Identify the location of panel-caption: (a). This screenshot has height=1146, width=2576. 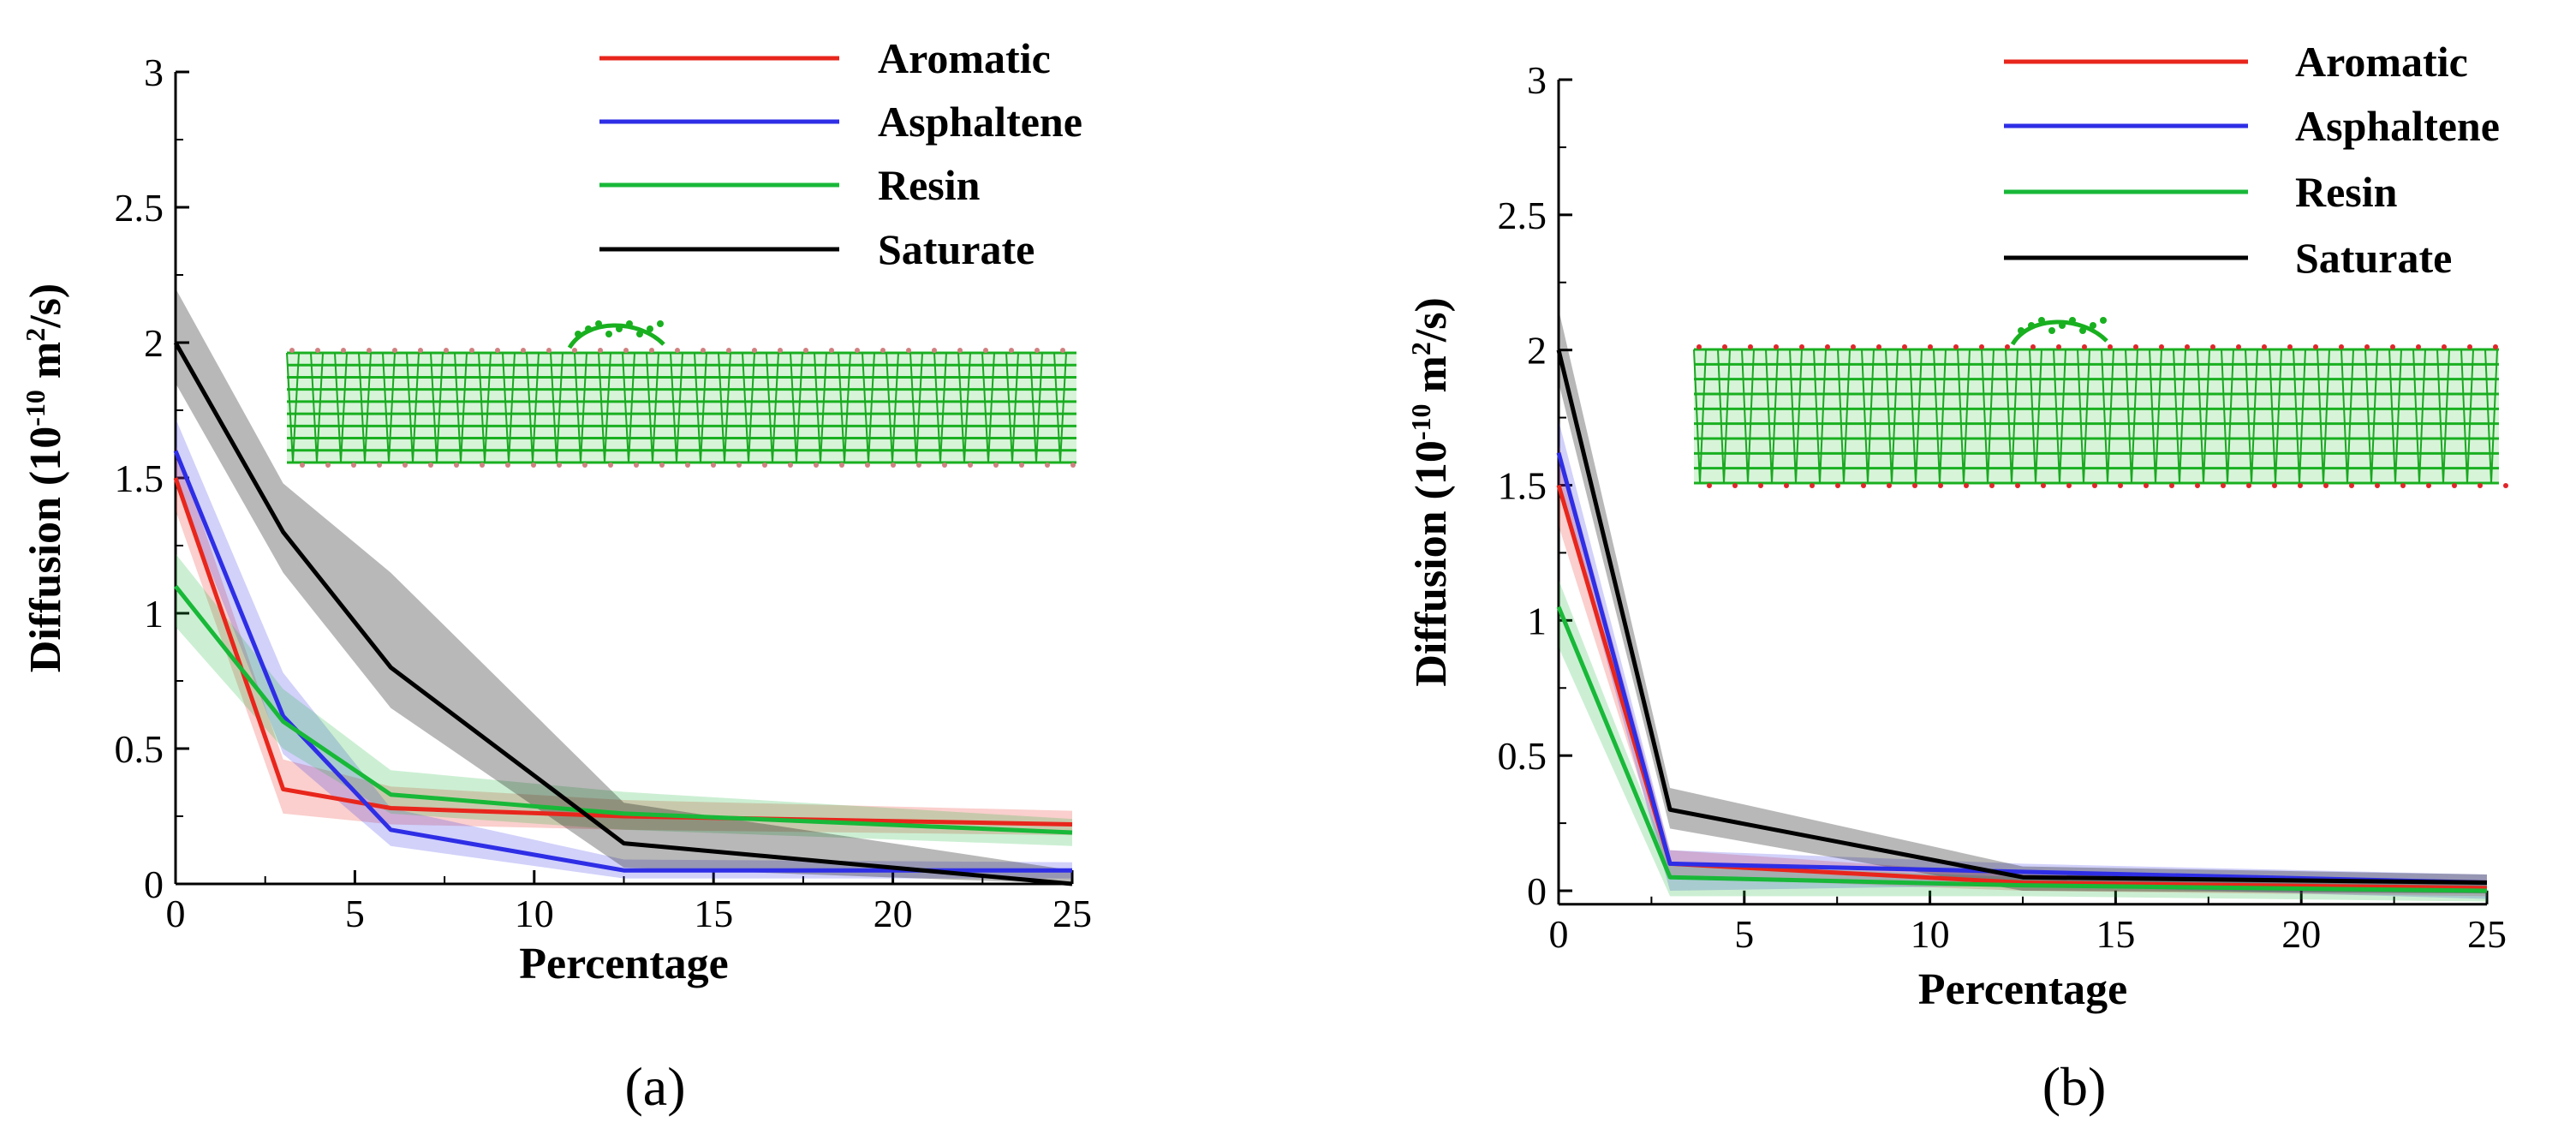
(654, 1086).